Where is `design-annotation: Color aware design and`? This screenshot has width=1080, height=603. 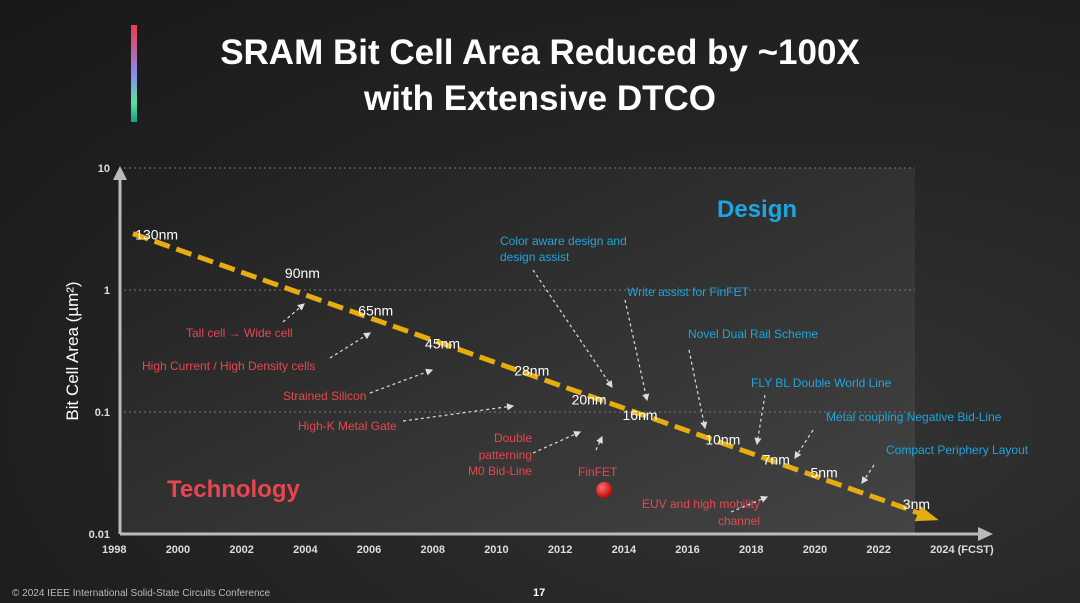 design-annotation: Color aware design and is located at coordinates (563, 241).